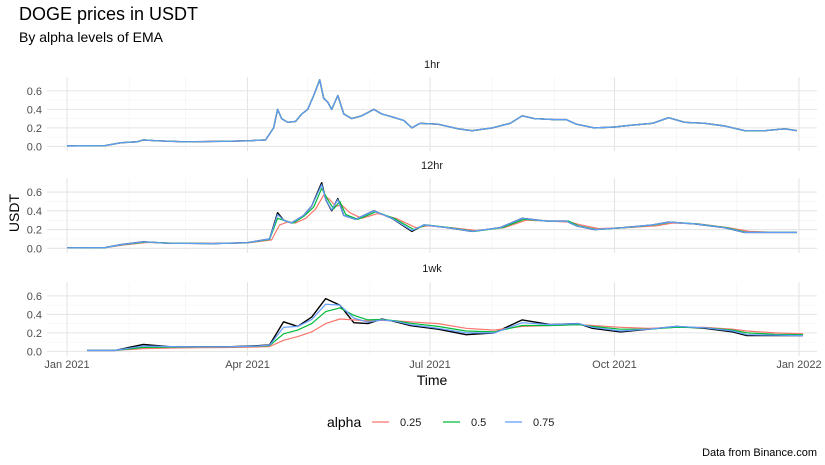 This screenshot has height=465, width=825. I want to click on x-tick-label: Jan 2022, so click(798, 365).